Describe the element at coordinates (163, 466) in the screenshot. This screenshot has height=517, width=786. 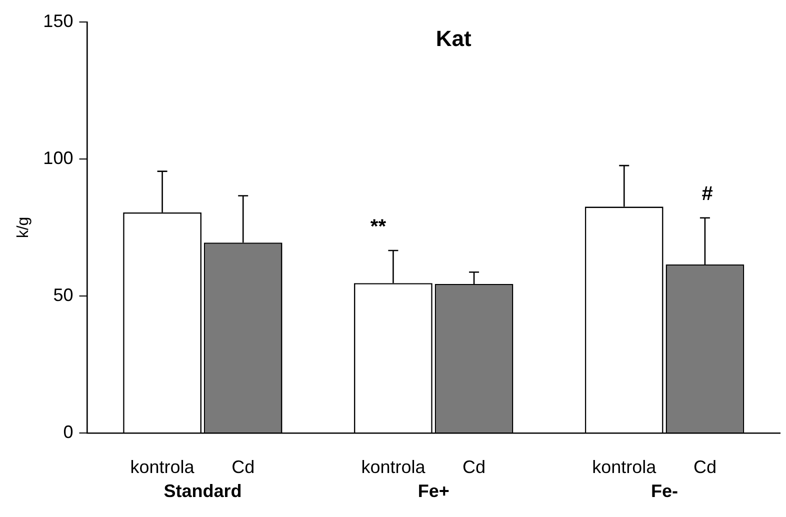
I see `series-label: kontrola` at that location.